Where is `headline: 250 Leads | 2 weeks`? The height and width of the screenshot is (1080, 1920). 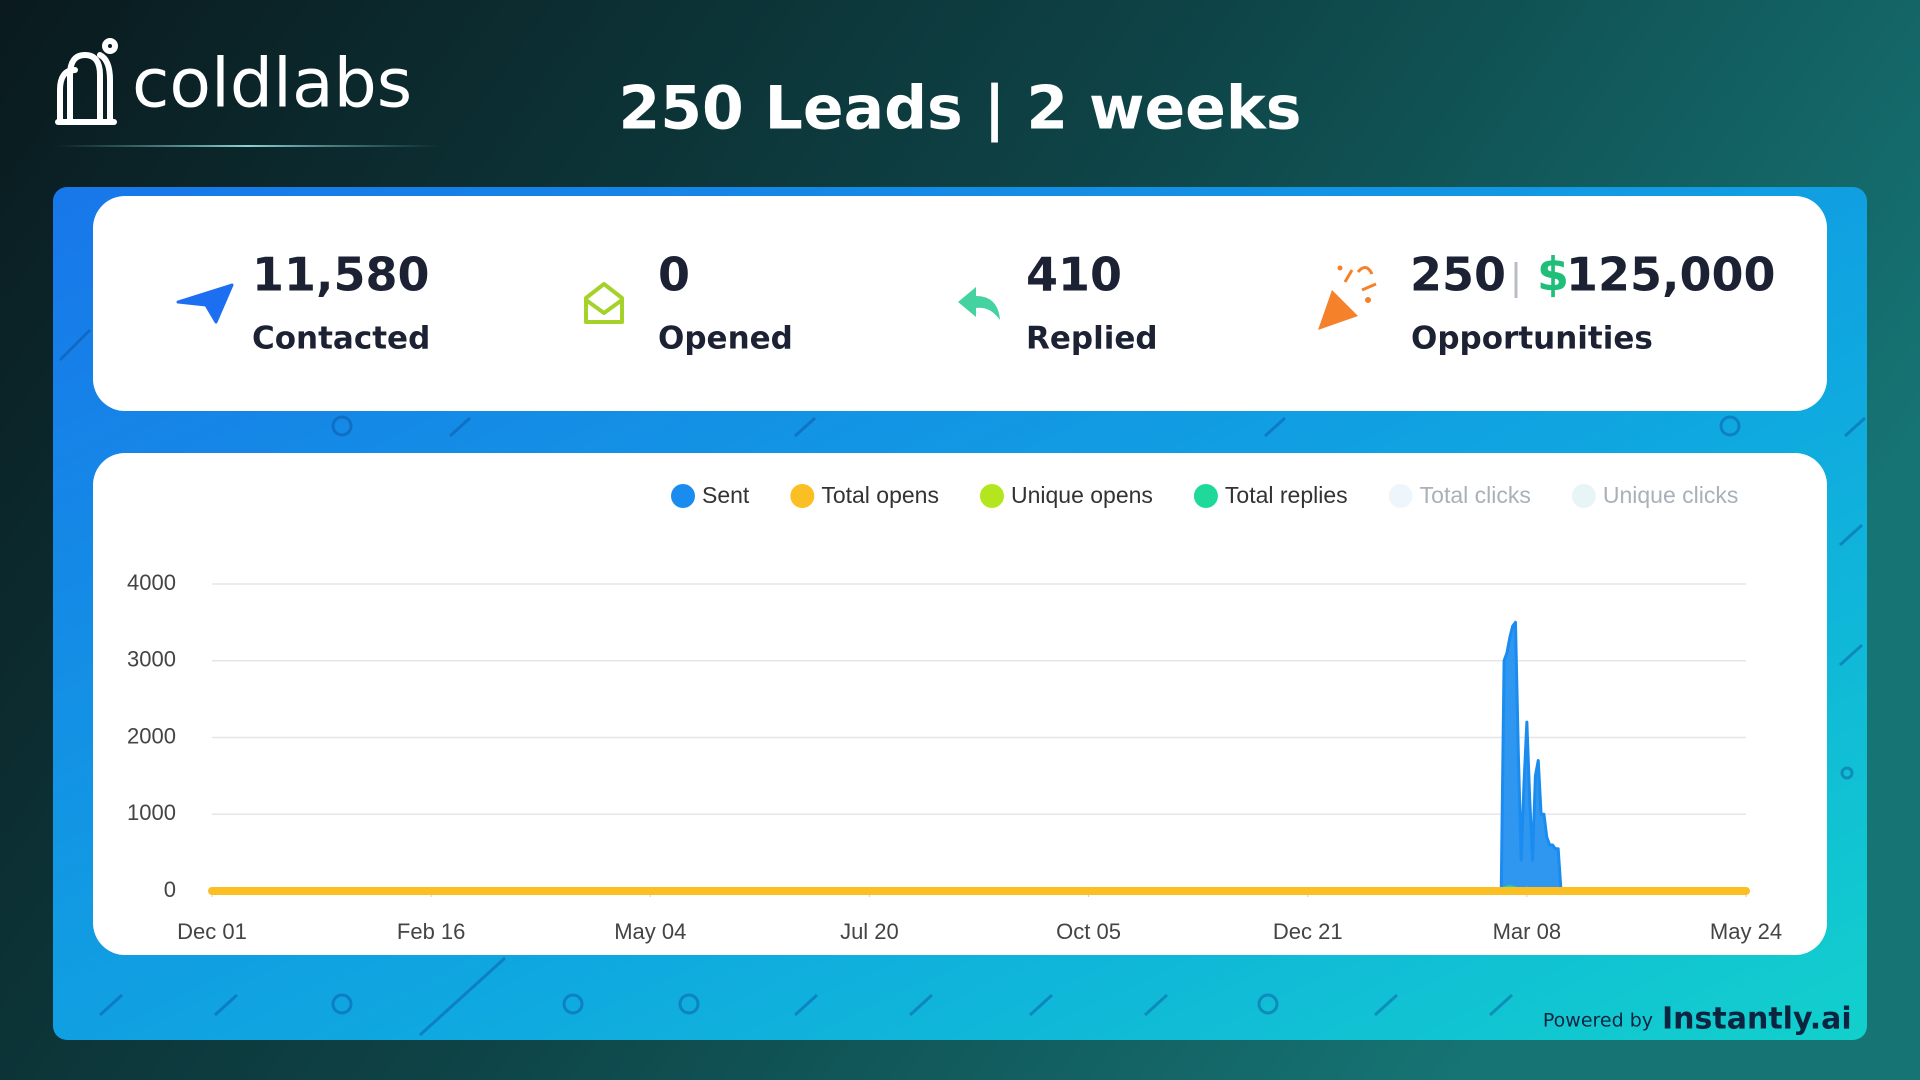 headline: 250 Leads | 2 weeks is located at coordinates (960, 109).